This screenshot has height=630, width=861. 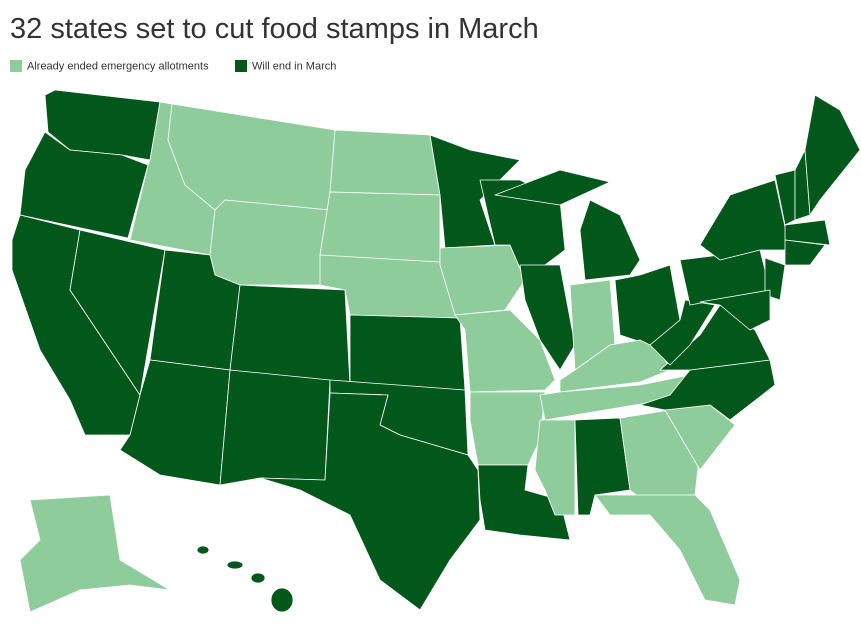 I want to click on legend-label: Will end in March, so click(x=294, y=66).